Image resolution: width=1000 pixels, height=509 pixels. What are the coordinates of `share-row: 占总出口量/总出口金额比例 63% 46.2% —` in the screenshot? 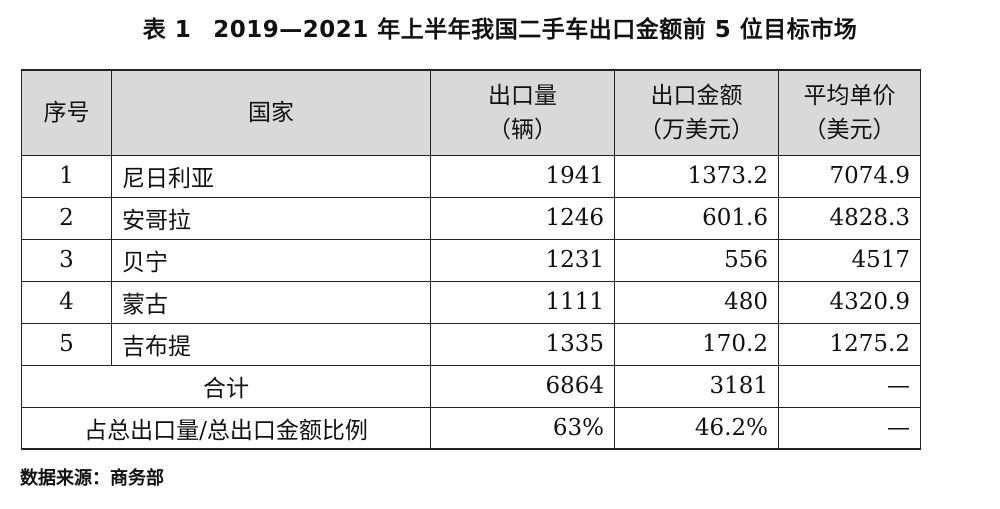 It's located at (471, 428).